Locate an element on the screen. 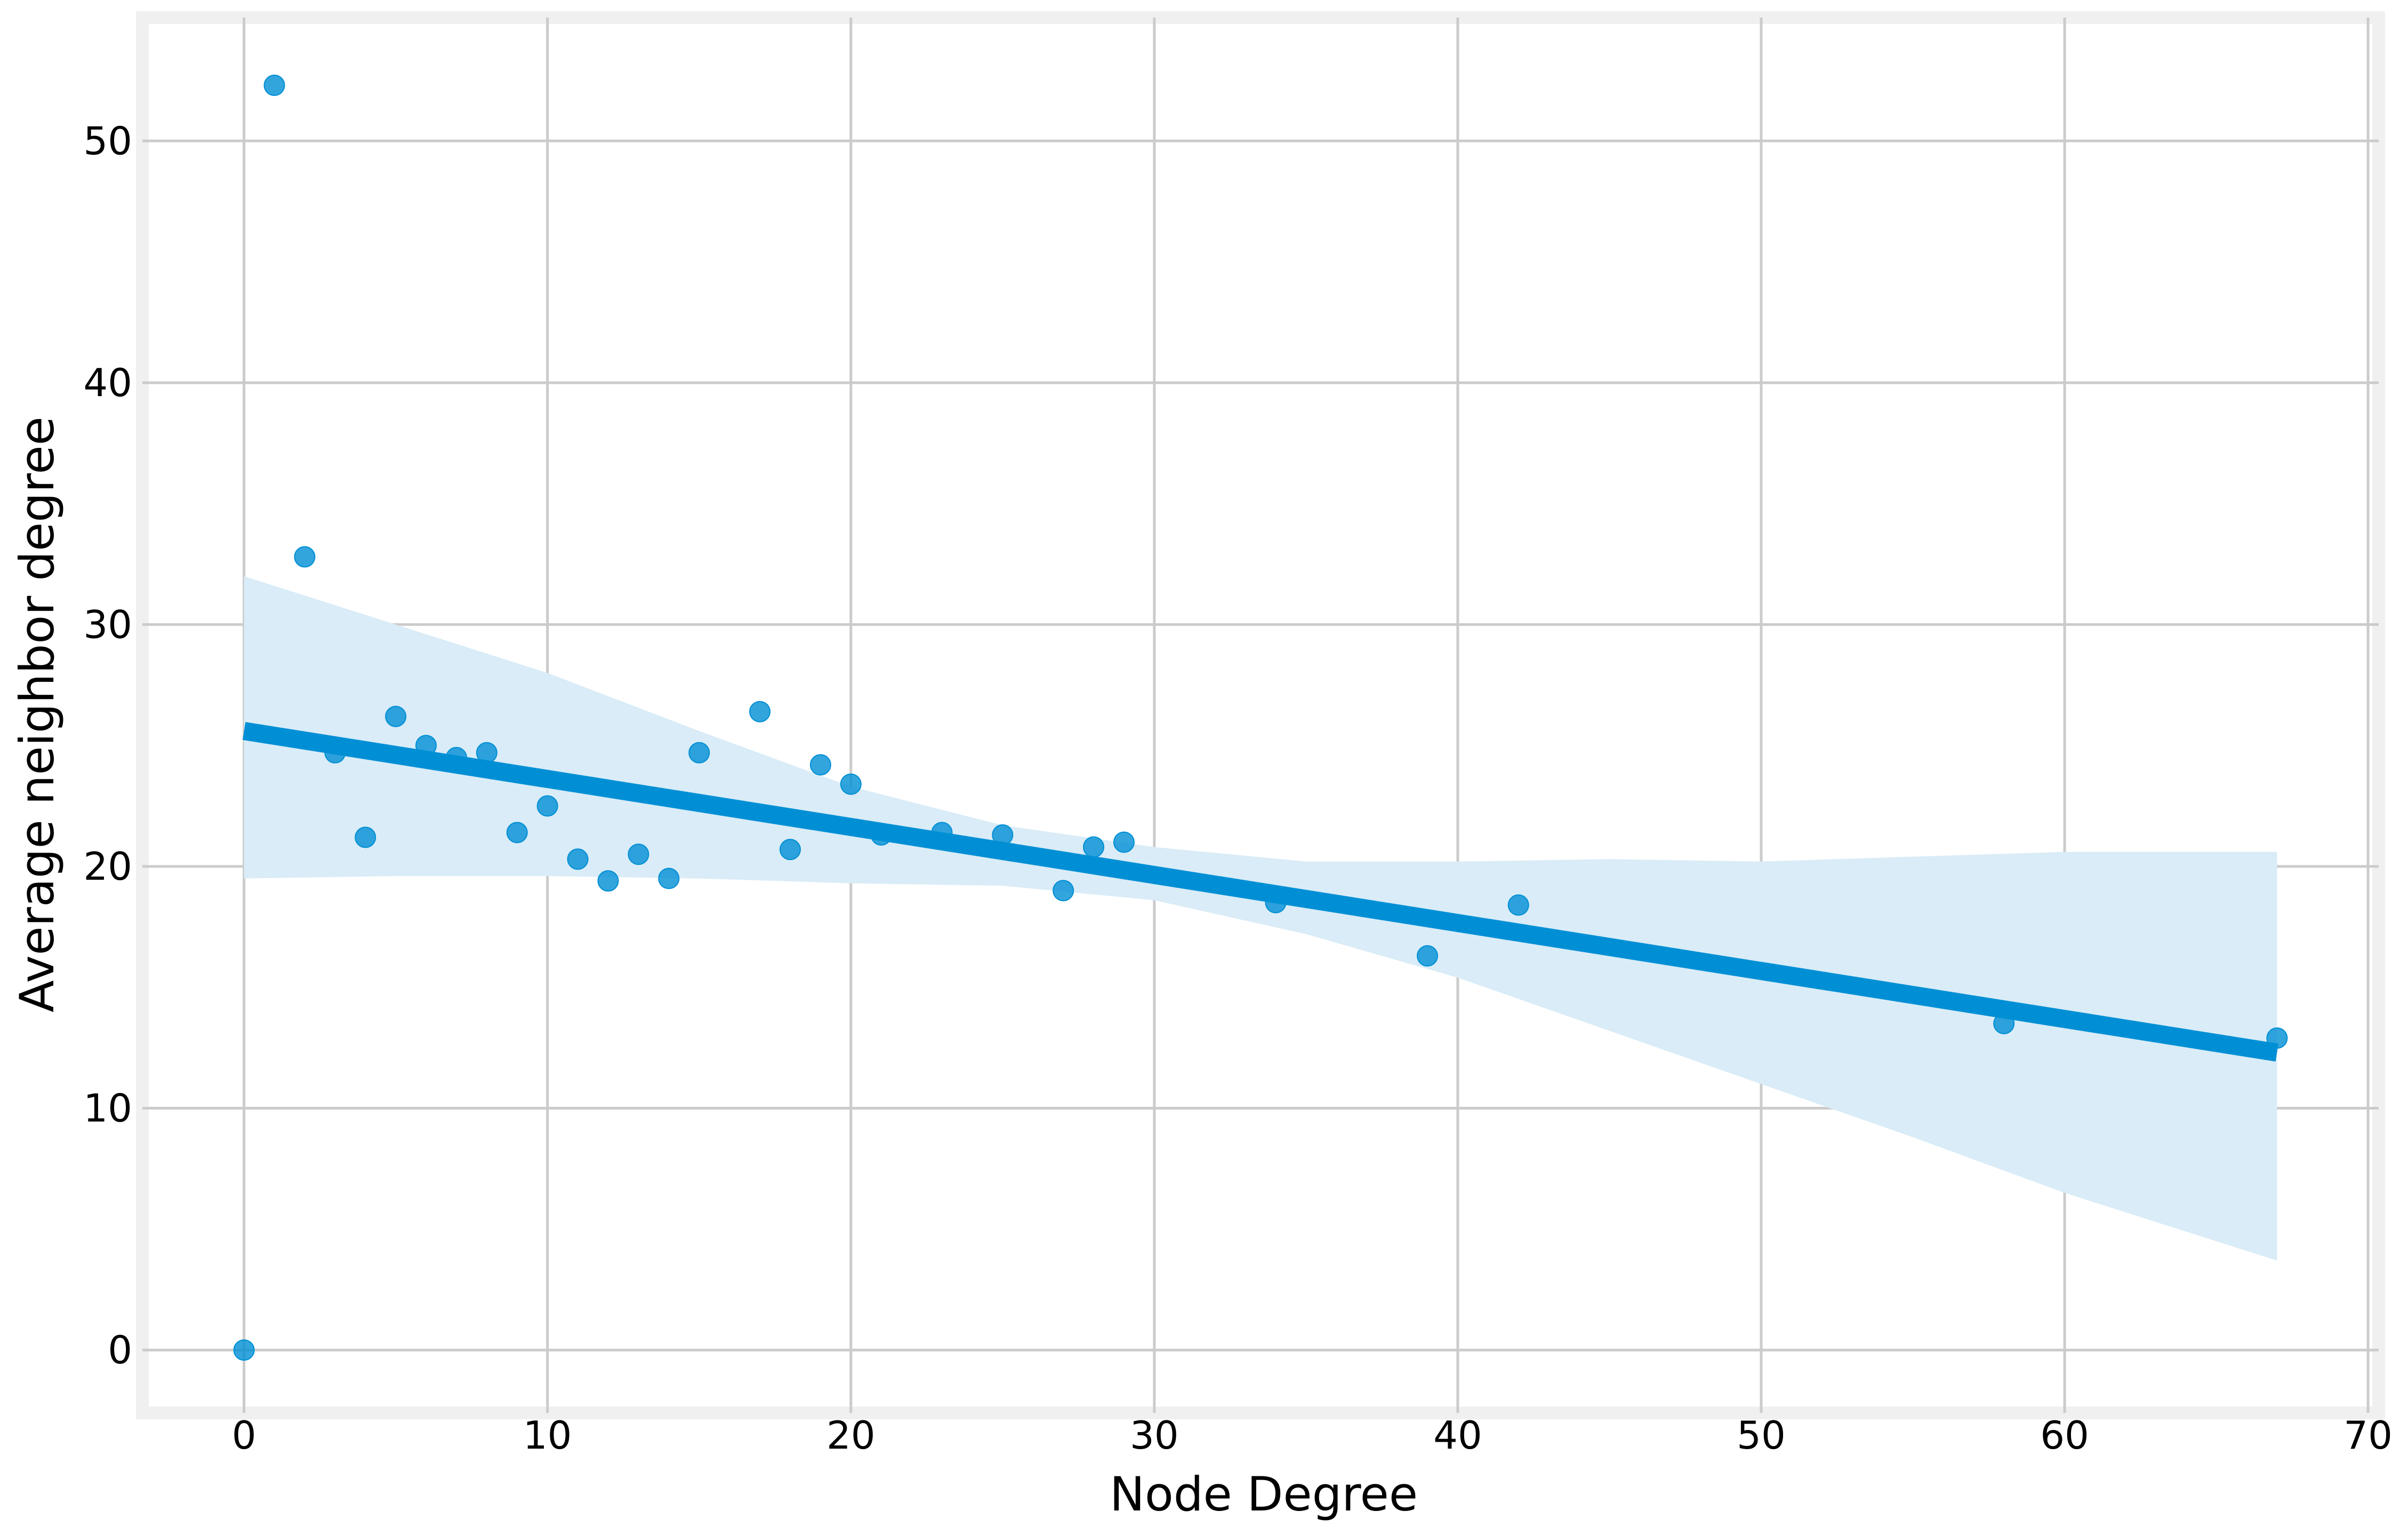 Image resolution: width=2408 pixels, height=1535 pixels. x-tick-labels: 0 10 20 30 40 50 60 70 is located at coordinates (1312, 1435).